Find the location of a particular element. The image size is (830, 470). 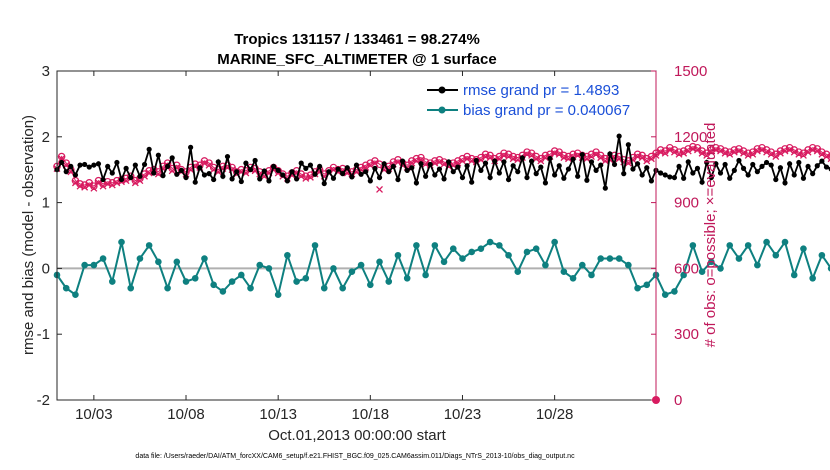

rmse-series is located at coordinates (442, 162).